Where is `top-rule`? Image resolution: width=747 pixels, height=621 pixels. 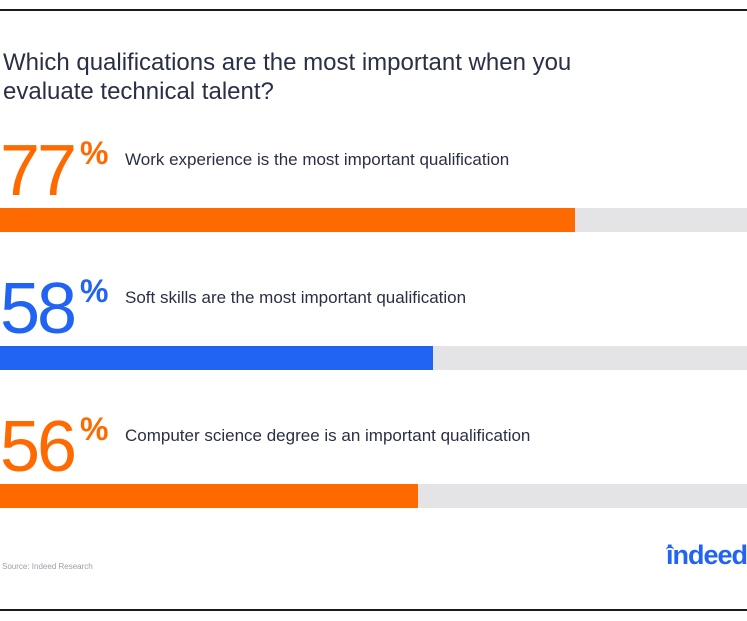
top-rule is located at coordinates (373, 10).